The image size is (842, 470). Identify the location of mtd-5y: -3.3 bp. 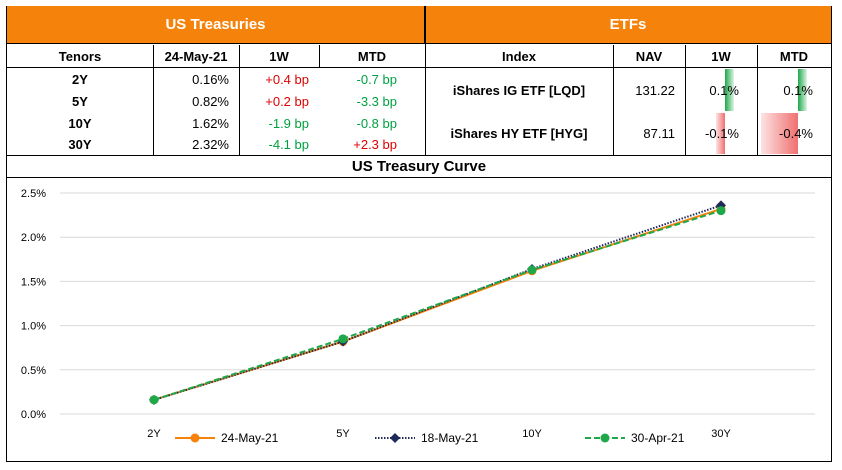
(376, 101).